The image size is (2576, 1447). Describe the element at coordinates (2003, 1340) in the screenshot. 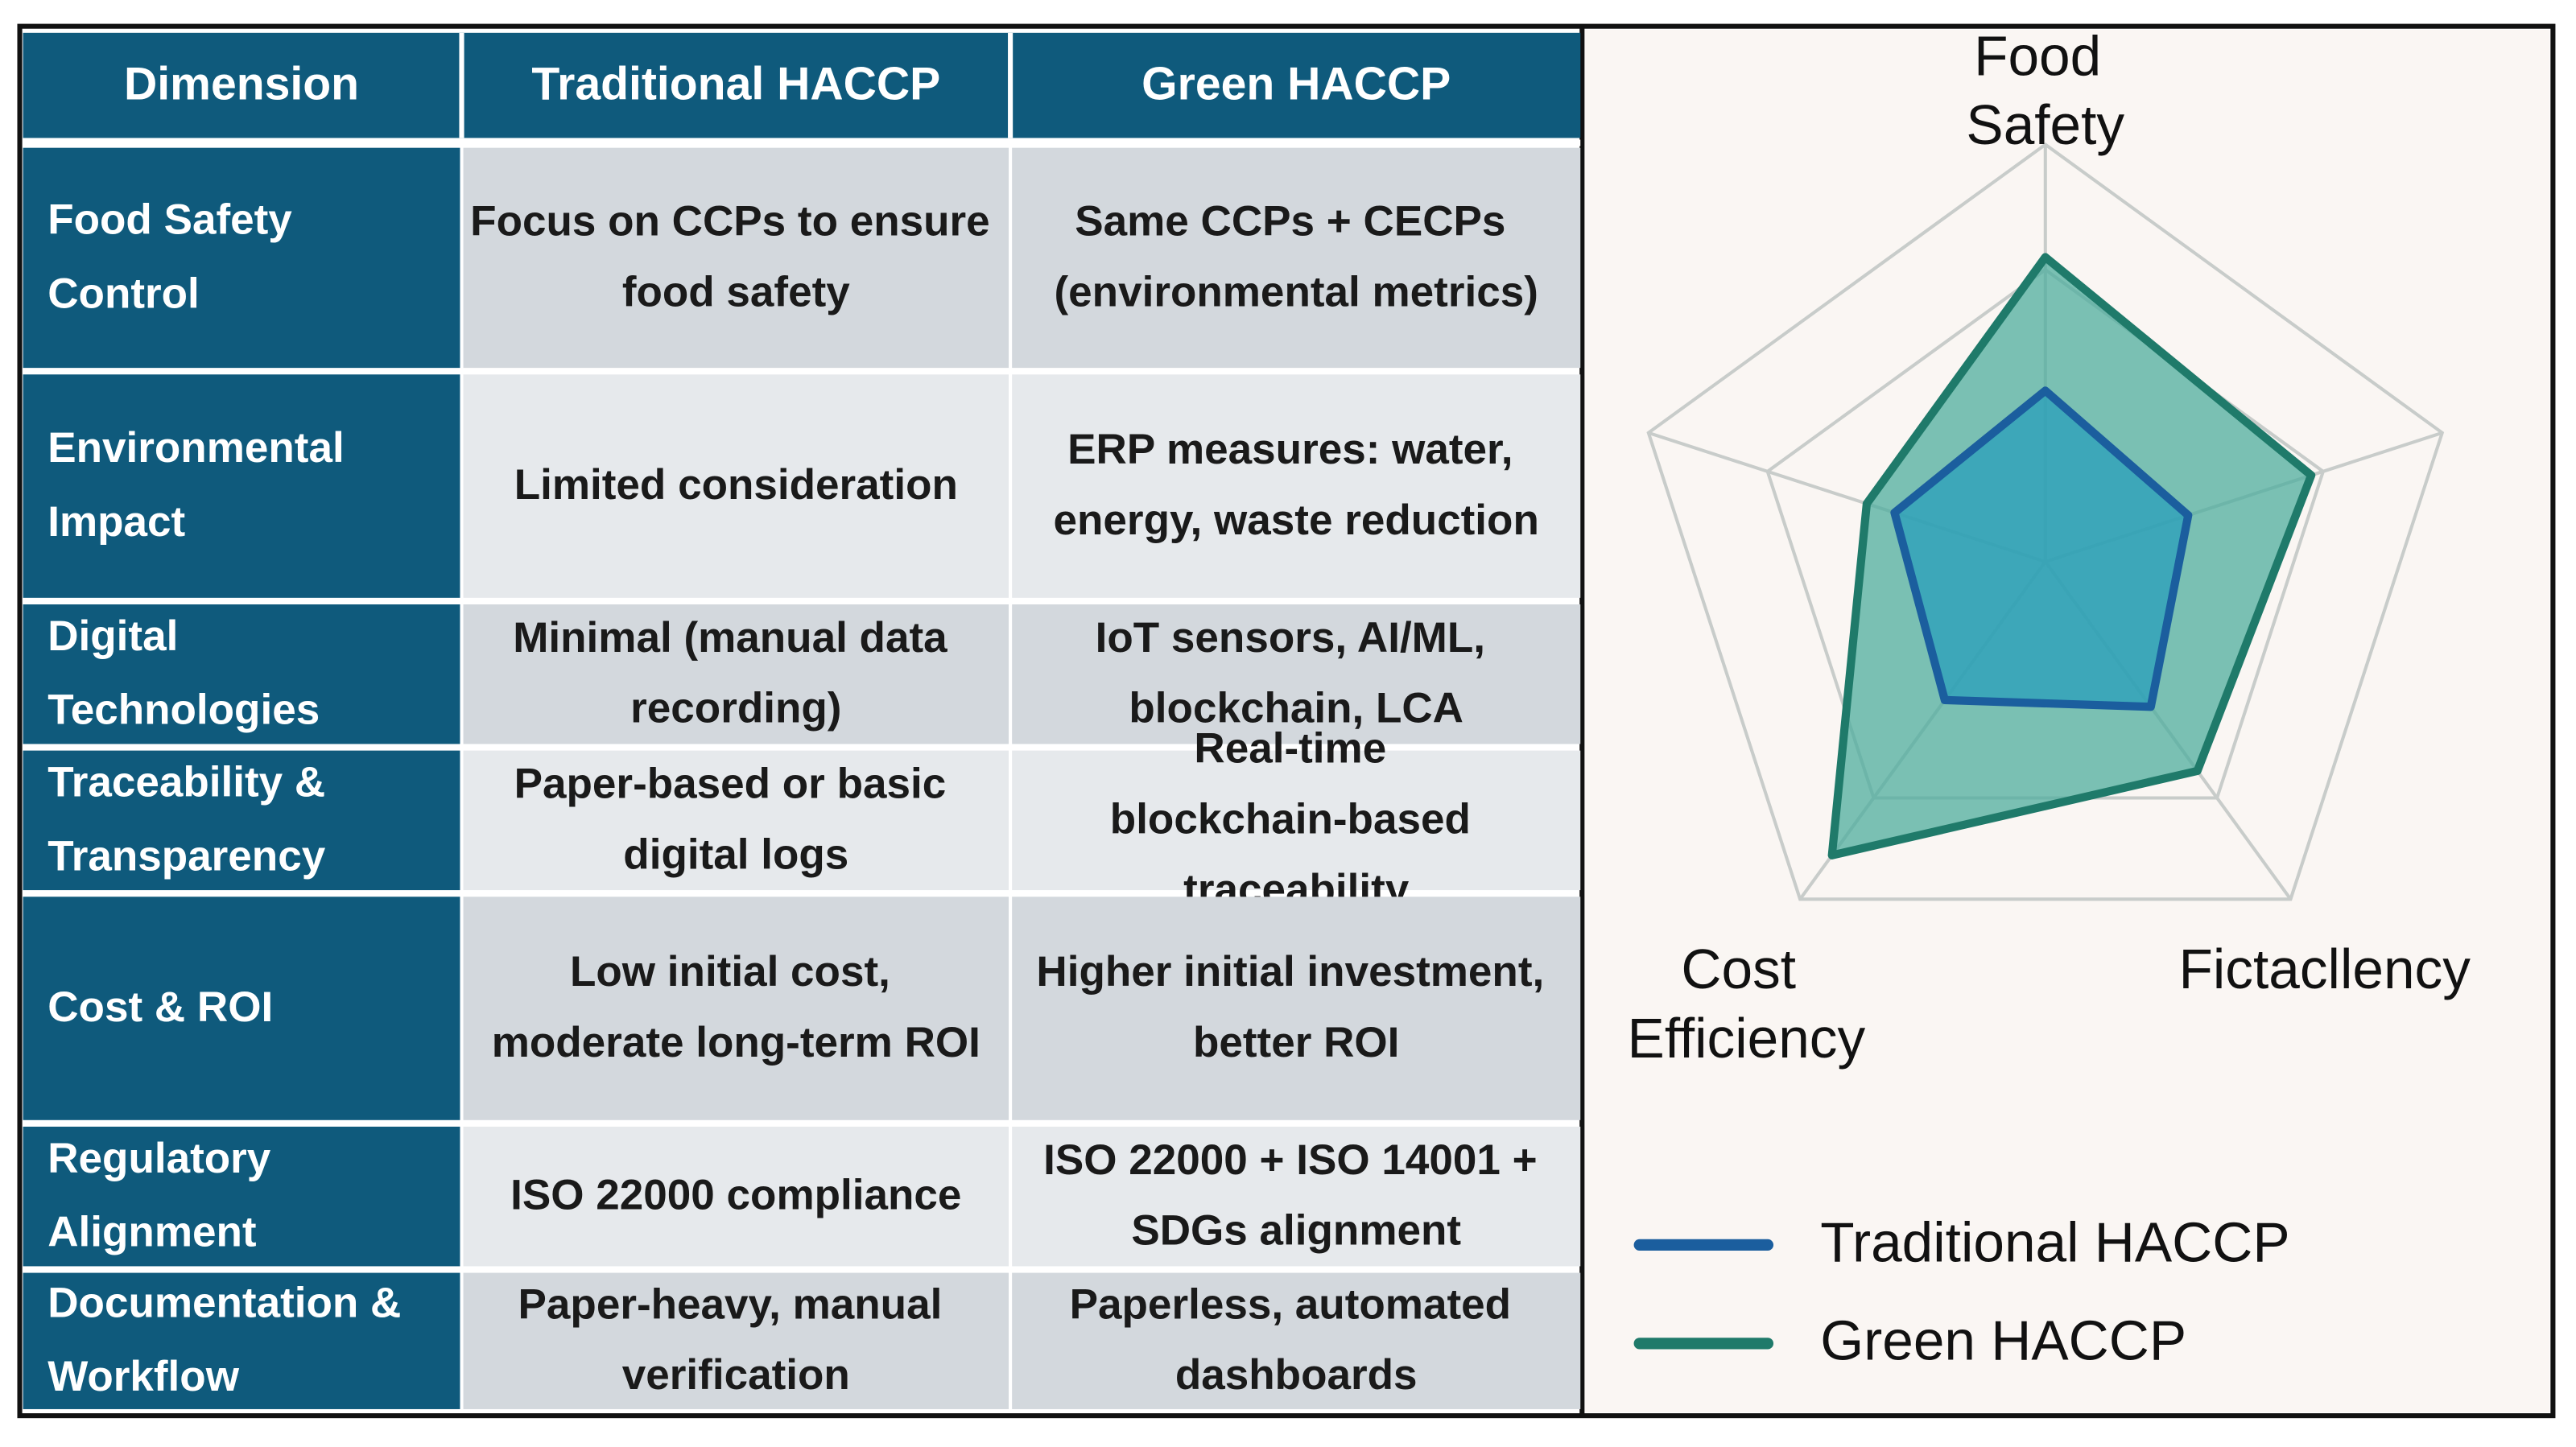

I see `legend-label: Green HACCP` at that location.